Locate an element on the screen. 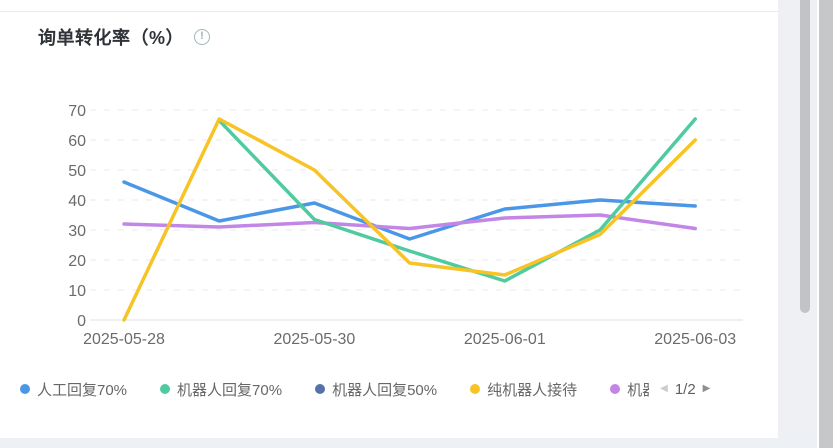  legend-next-page-icon: ▶ is located at coordinates (706, 388).